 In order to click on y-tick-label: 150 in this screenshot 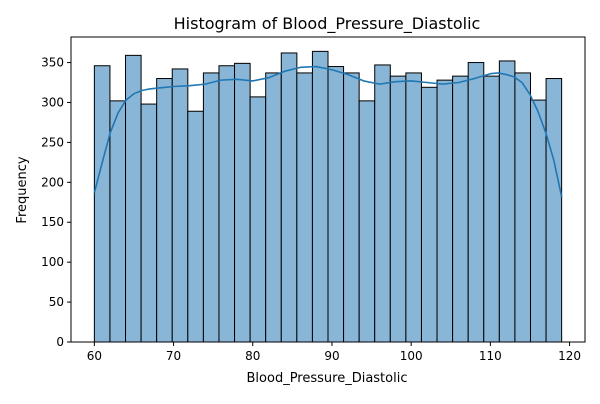, I will do `click(52, 222)`.